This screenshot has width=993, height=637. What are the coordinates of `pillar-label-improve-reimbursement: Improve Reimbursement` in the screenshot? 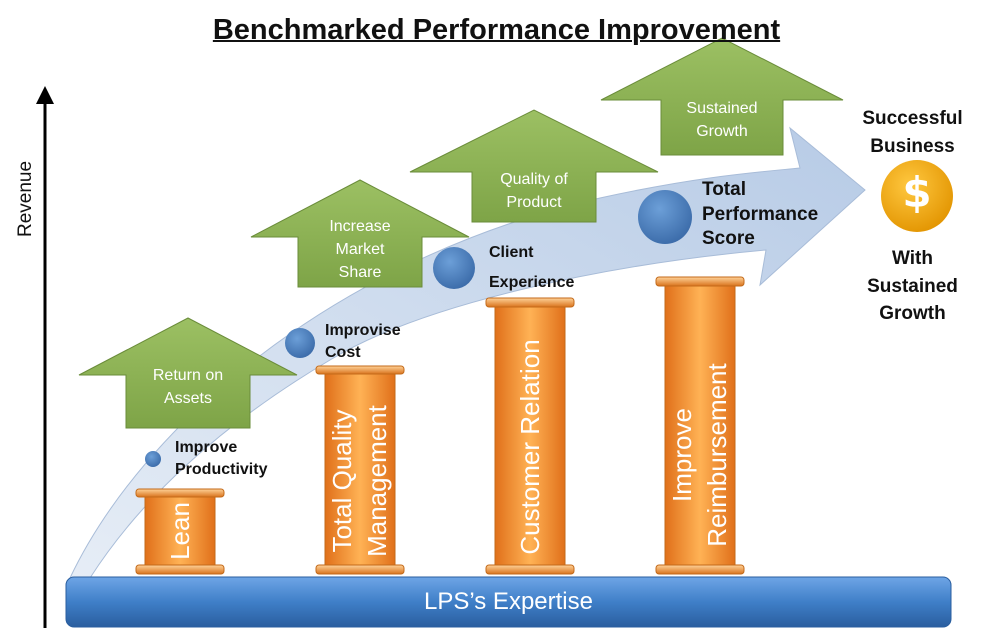 It's located at (700, 455).